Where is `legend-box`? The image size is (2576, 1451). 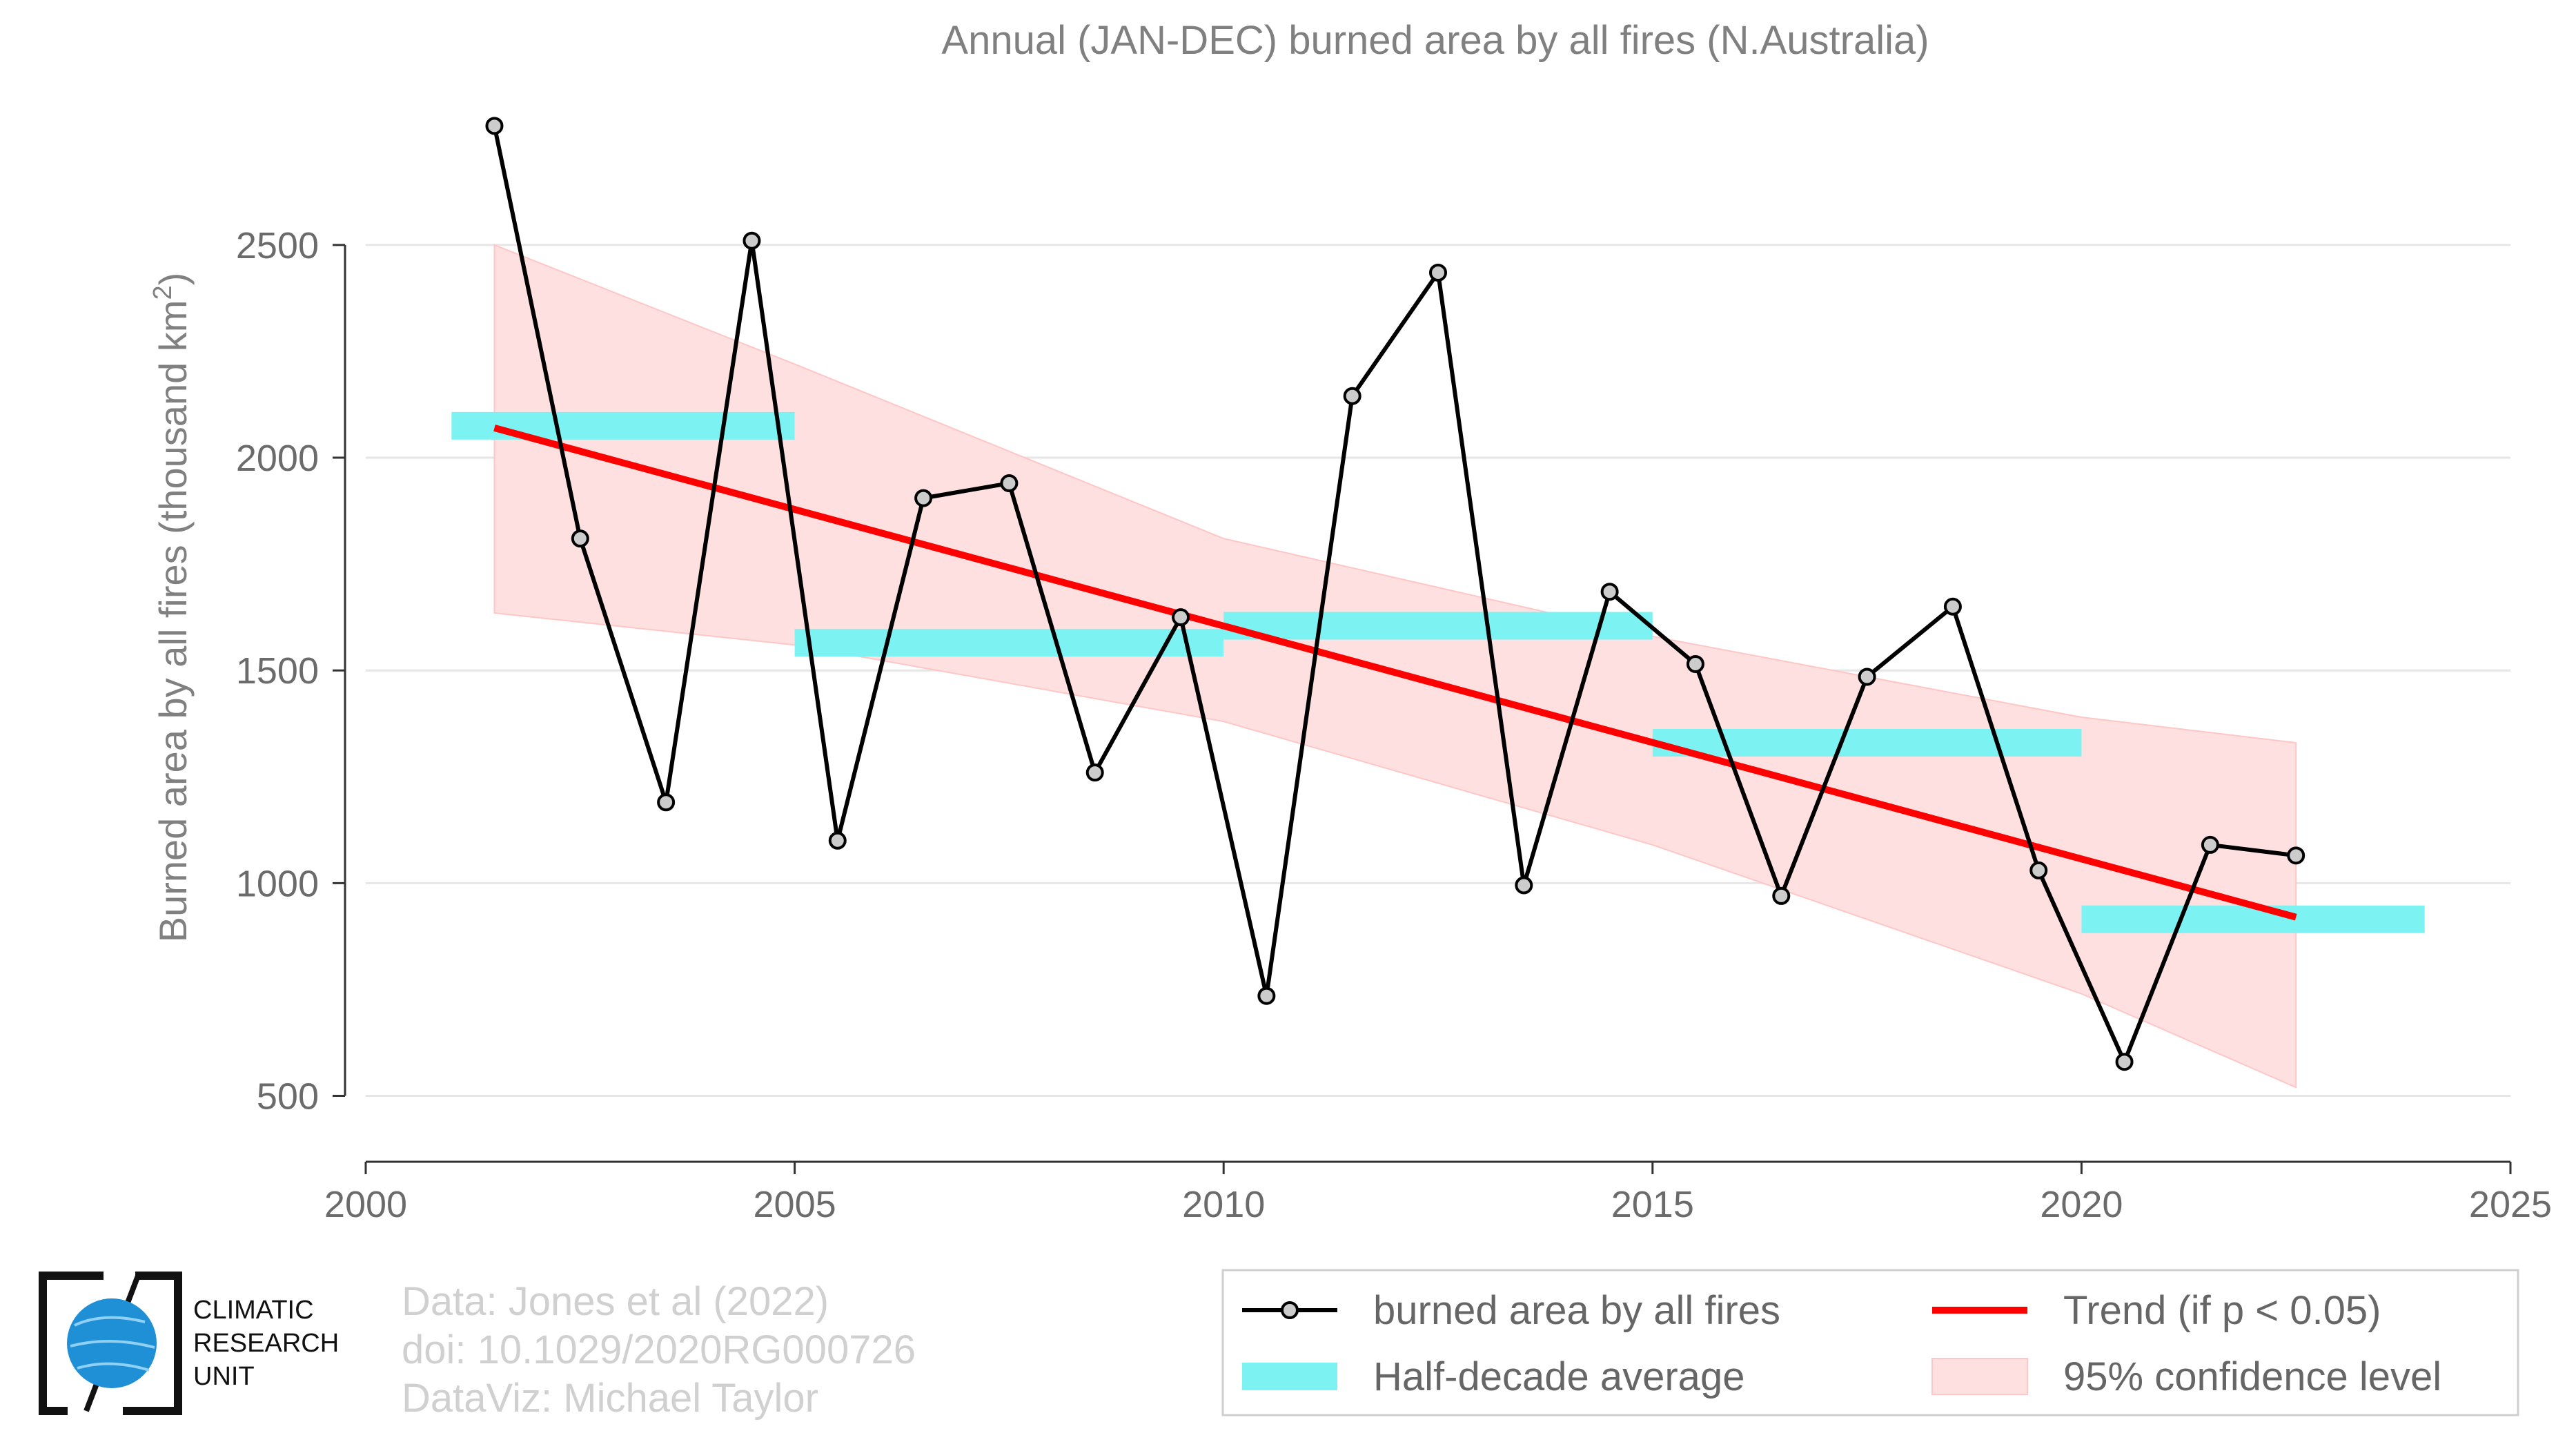 legend-box is located at coordinates (1870, 1342).